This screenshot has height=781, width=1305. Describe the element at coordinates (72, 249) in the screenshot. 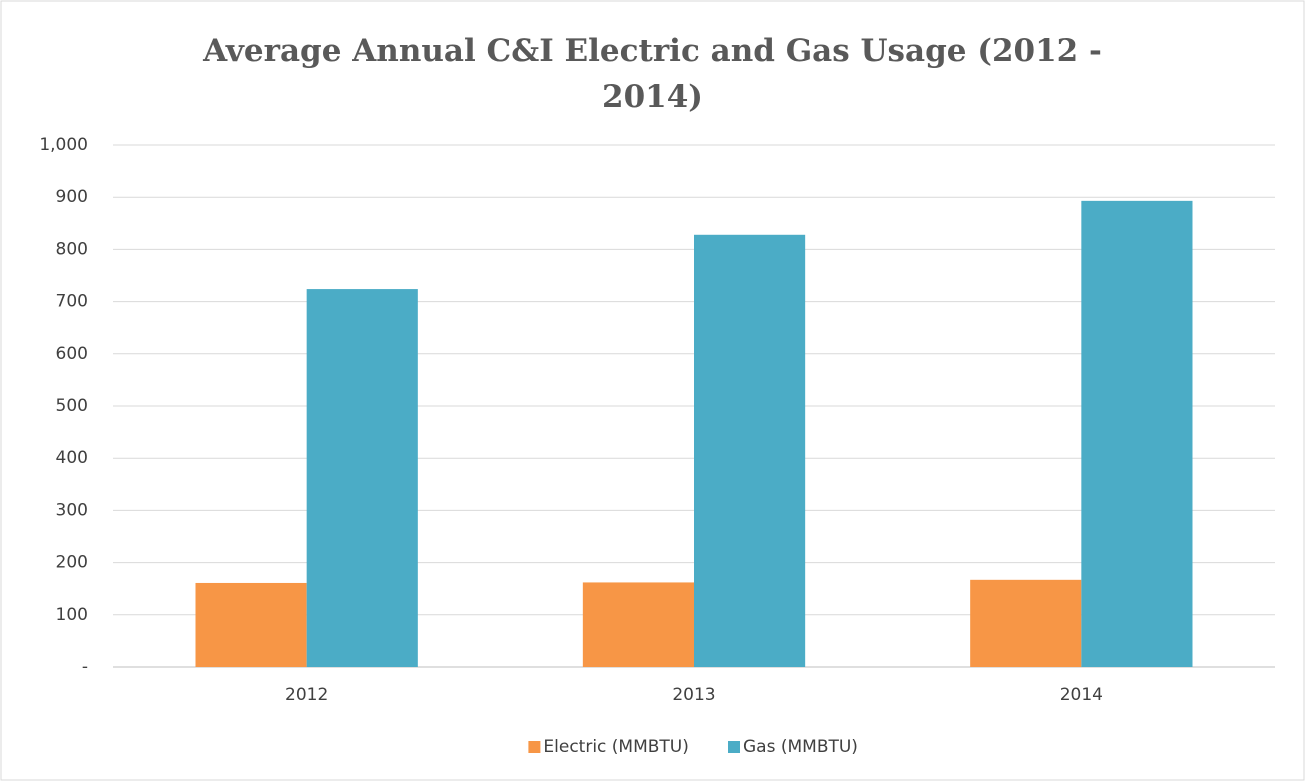

I see `y-tick-label: 800` at that location.